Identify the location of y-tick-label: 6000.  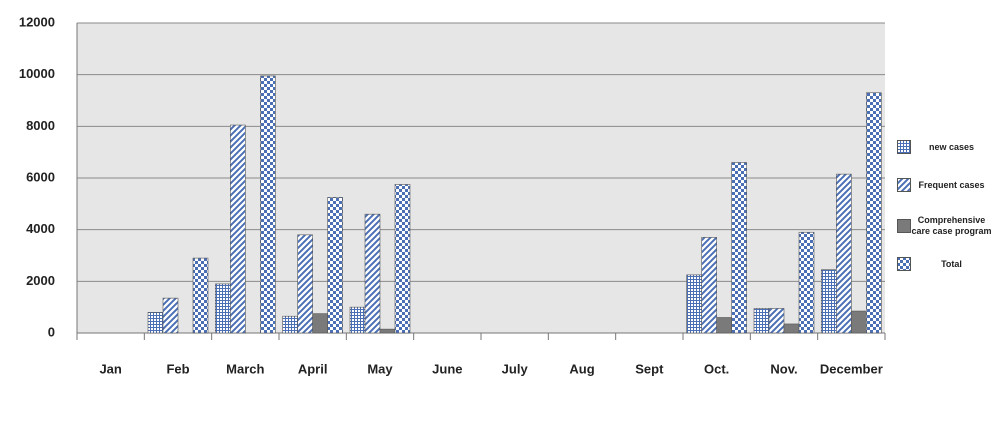
(40, 176).